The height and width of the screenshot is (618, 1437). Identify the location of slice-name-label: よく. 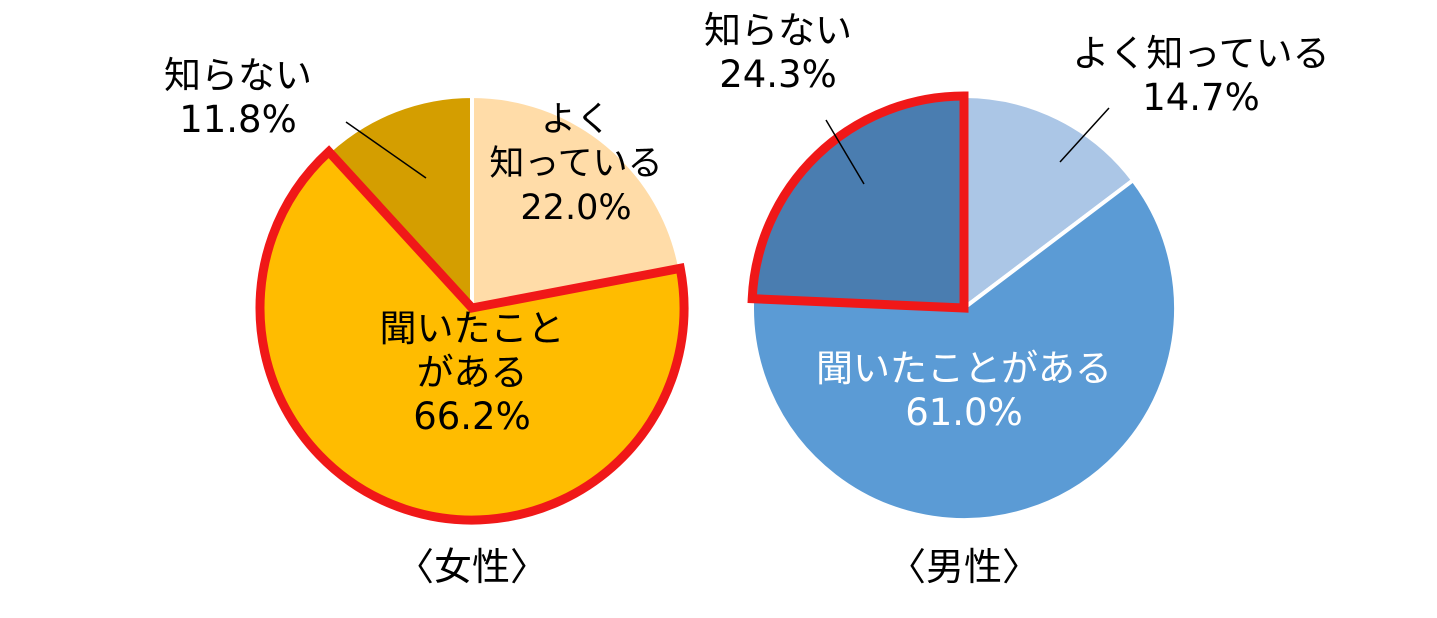
(576, 120).